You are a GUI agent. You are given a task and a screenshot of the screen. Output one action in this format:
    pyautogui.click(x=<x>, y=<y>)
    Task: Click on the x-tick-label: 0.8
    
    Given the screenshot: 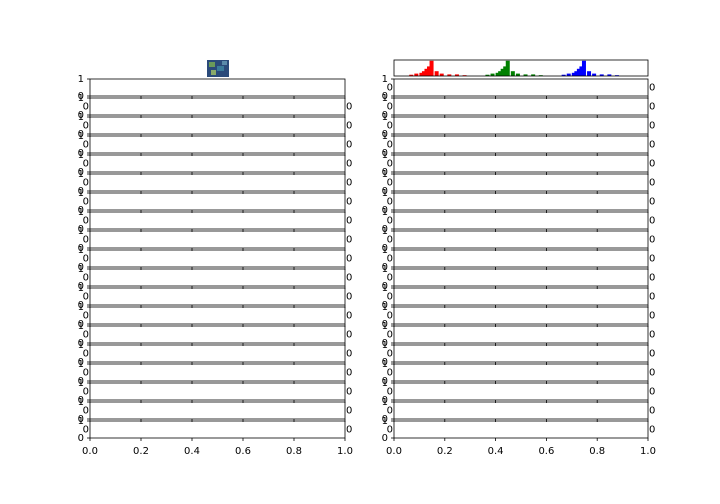 What is the action you would take?
    pyautogui.click(x=597, y=451)
    